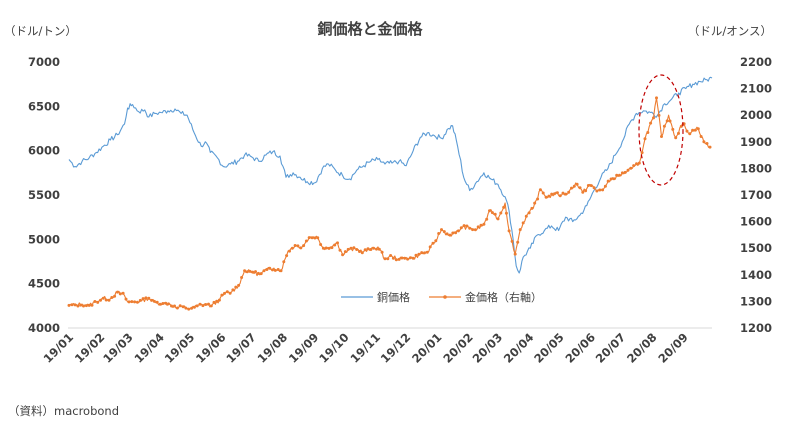 Image resolution: width=787 pixels, height=428 pixels. I want to click on x-tick-label: 19/11, so click(365, 348).